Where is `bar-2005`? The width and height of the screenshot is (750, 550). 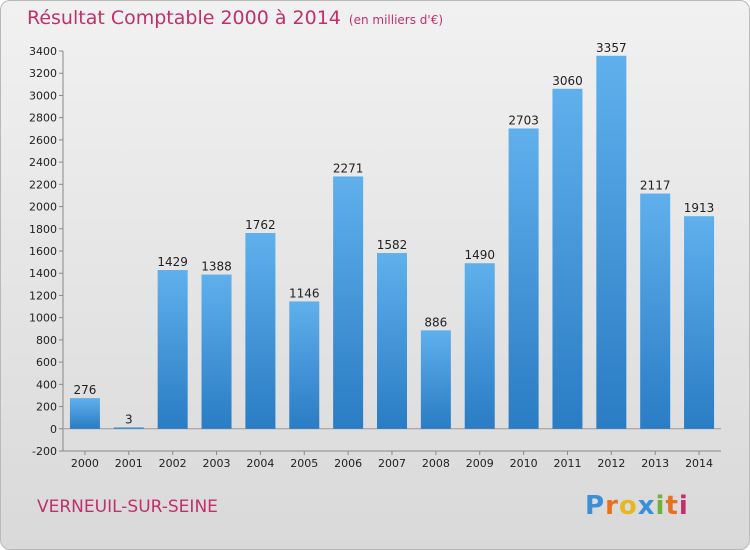 bar-2005 is located at coordinates (304, 365).